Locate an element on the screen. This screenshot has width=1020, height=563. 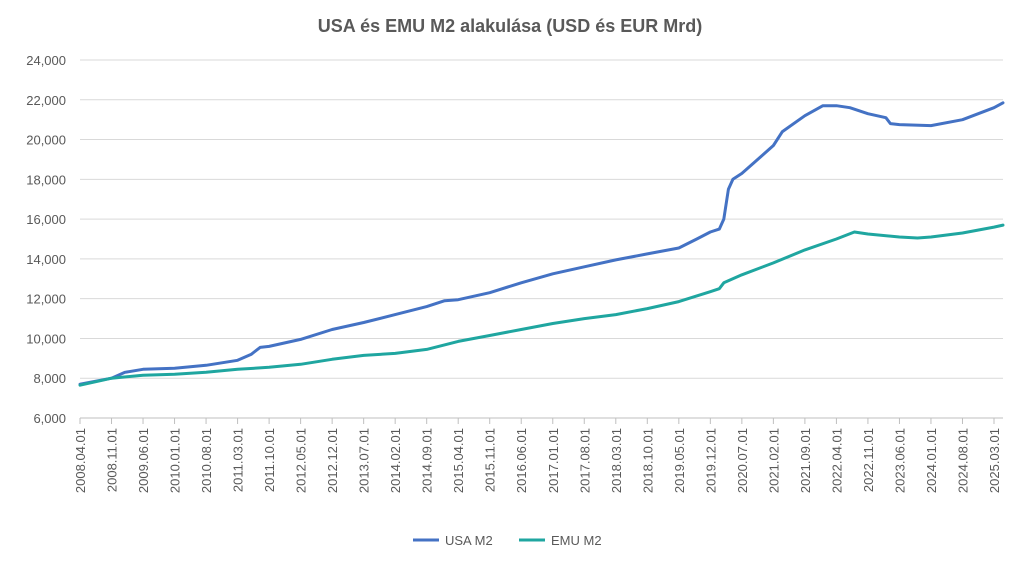
y-tick-label: 16,000 is located at coordinates (46, 219).